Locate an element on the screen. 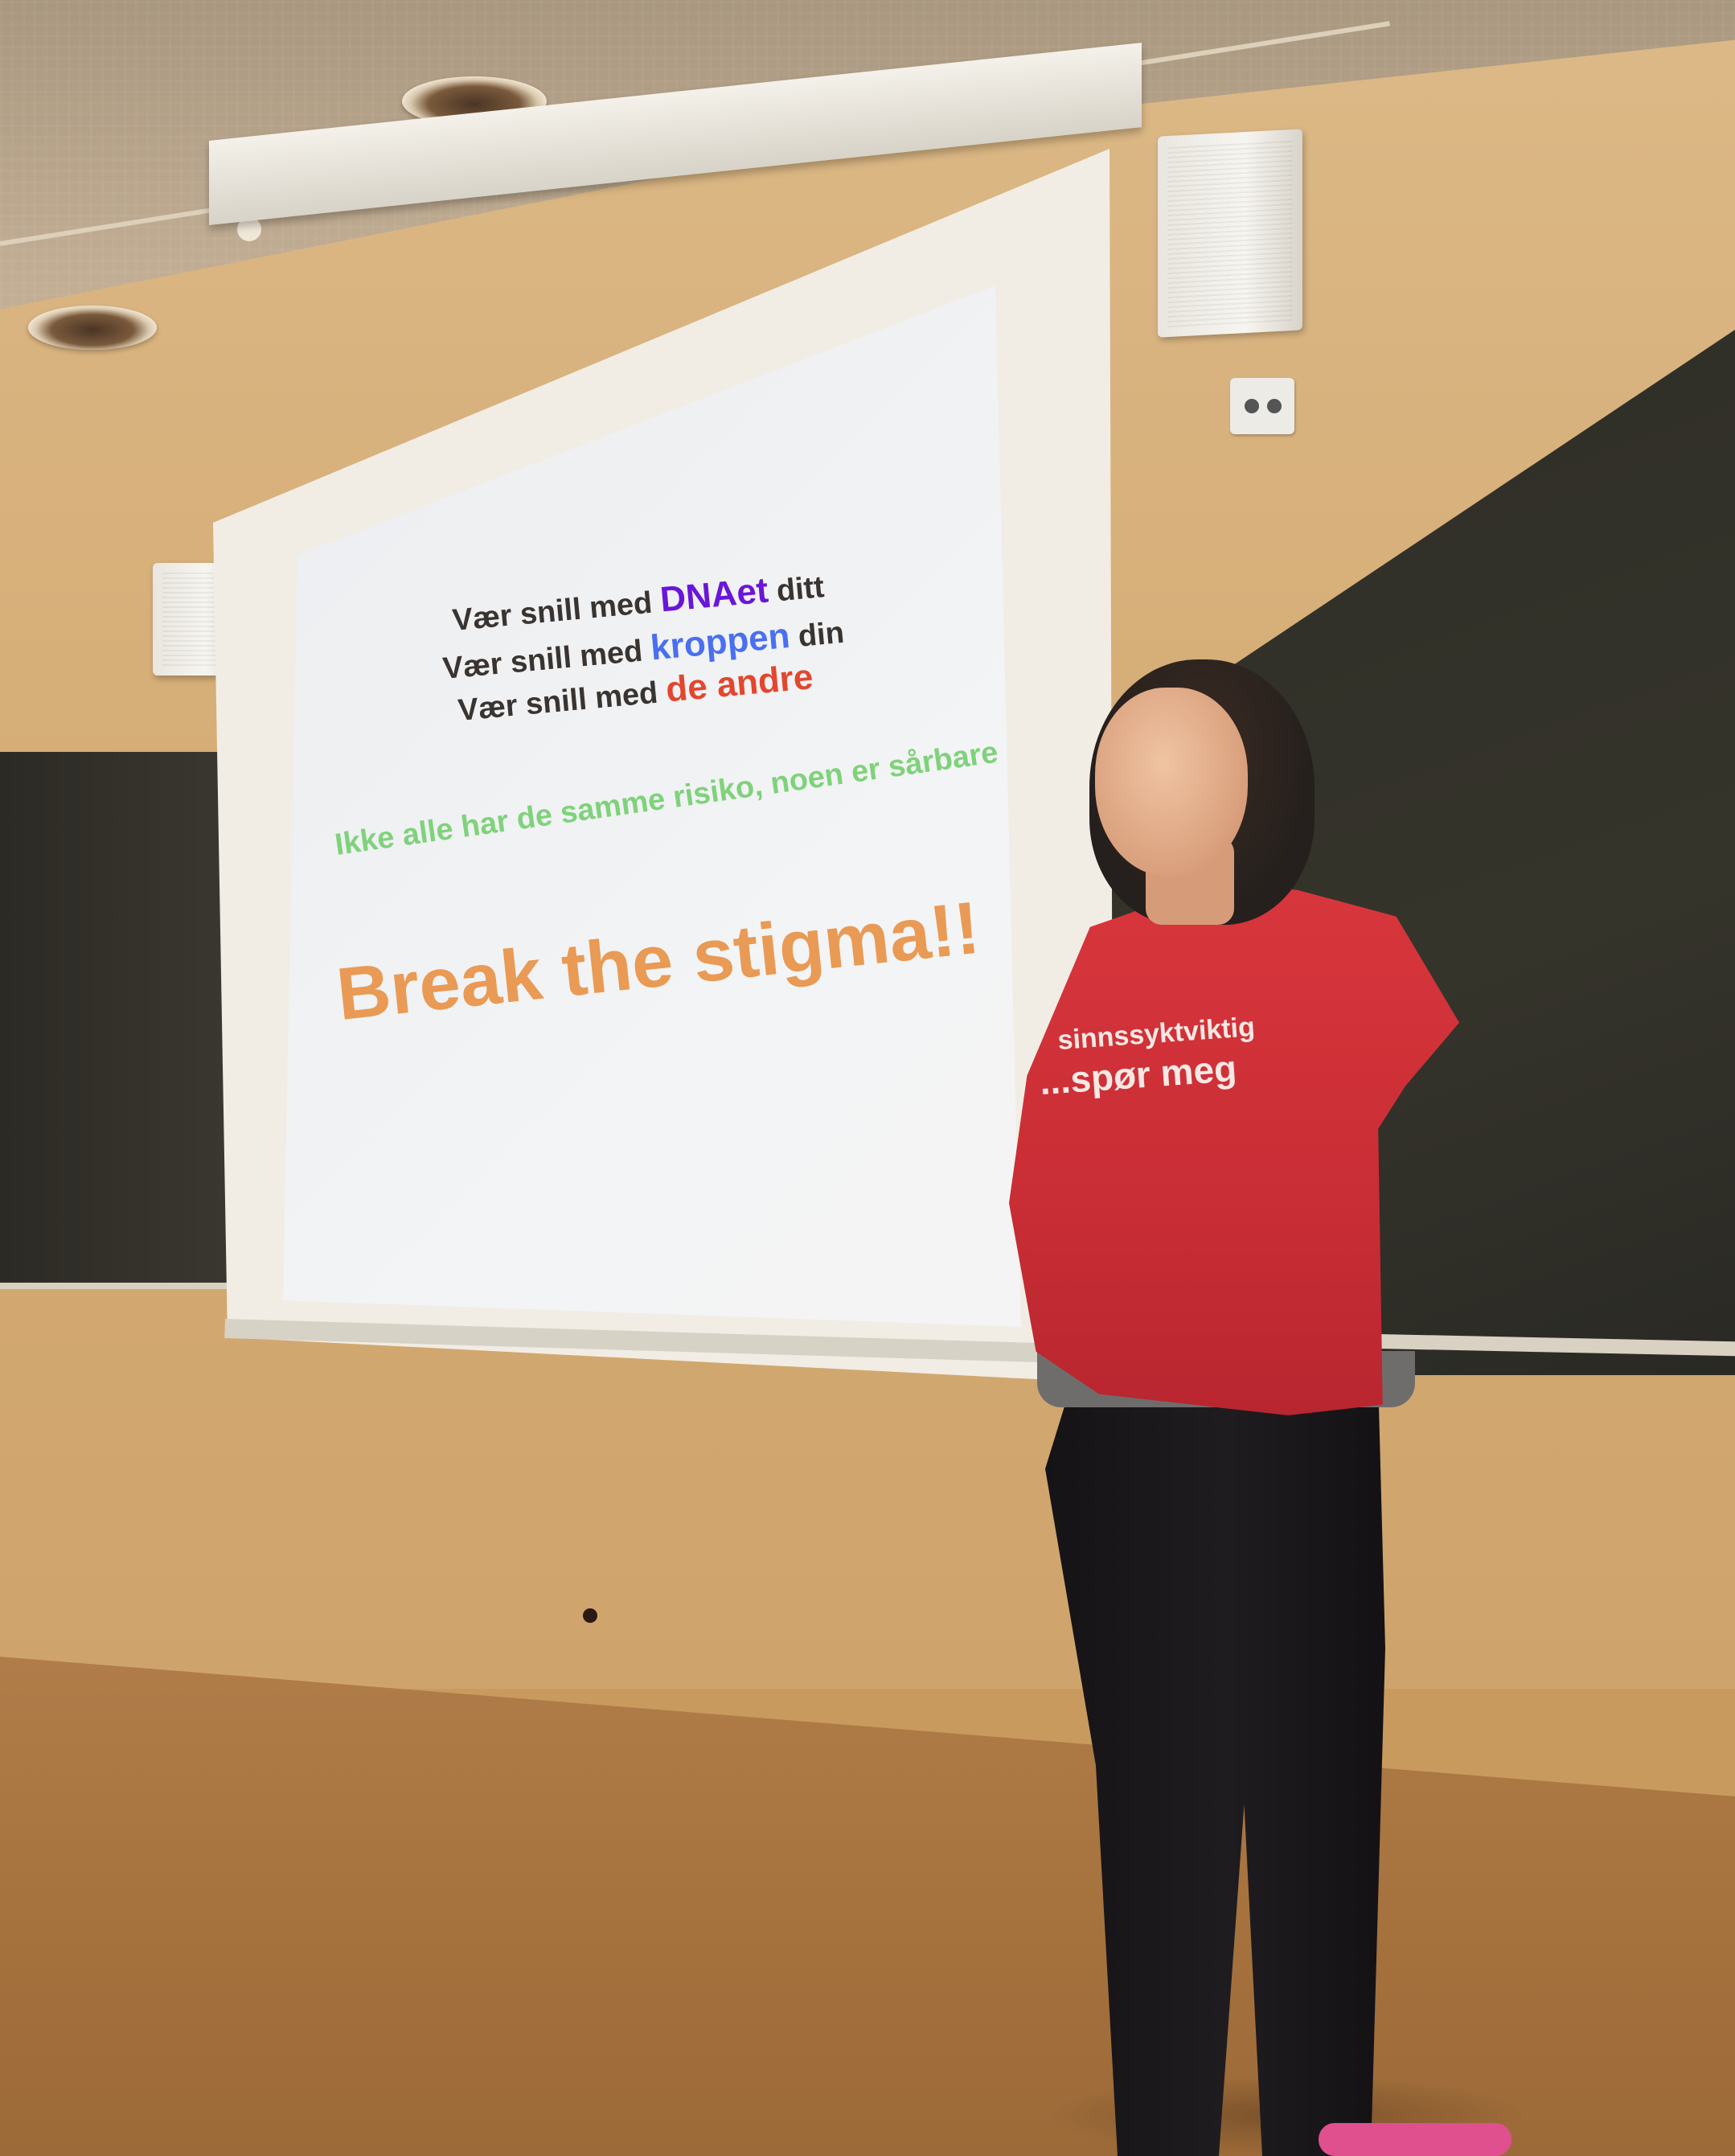  ceiling-downlight is located at coordinates (92, 328).